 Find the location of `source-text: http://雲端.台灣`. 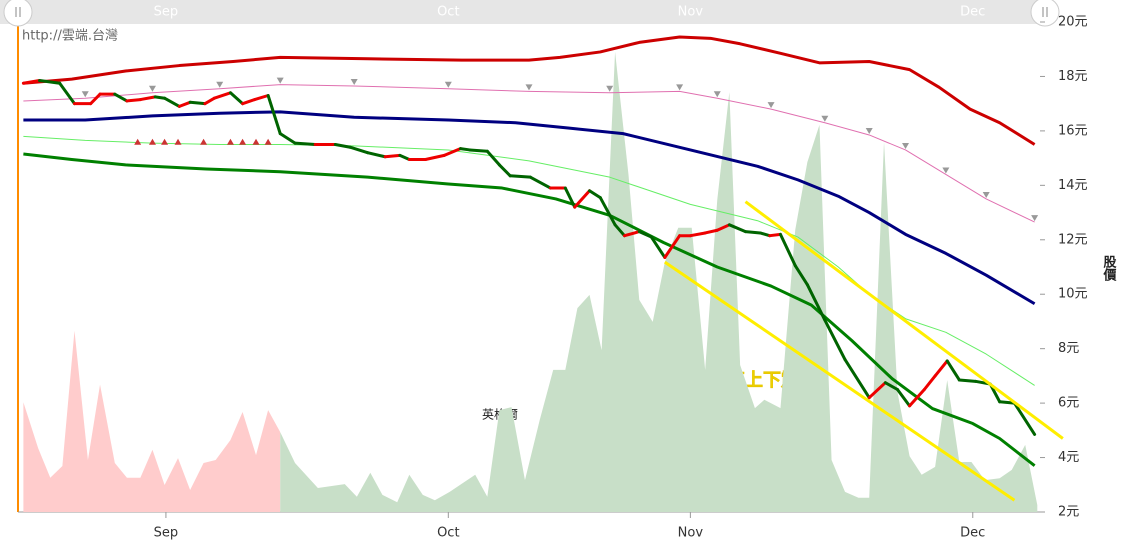

source-text: http://雲端.台灣 is located at coordinates (70, 36).